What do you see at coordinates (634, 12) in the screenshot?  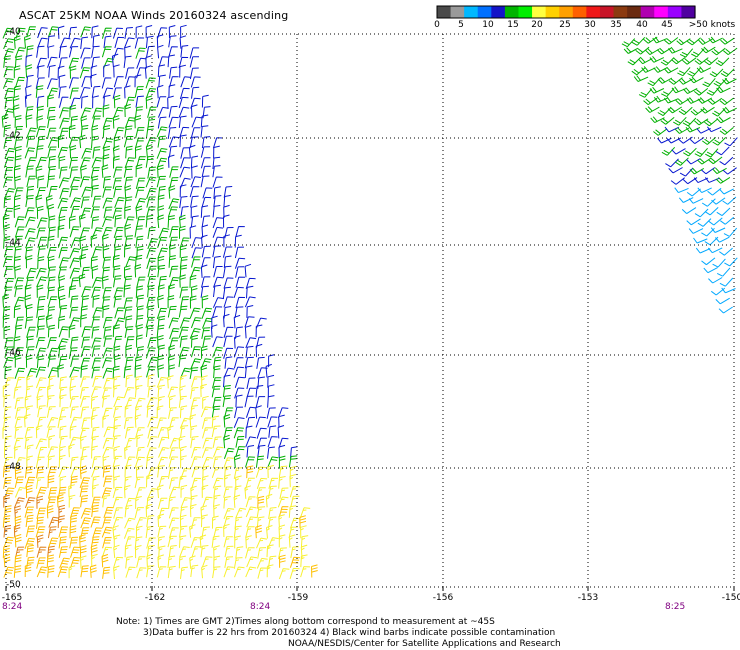 I see `scale-swatch` at bounding box center [634, 12].